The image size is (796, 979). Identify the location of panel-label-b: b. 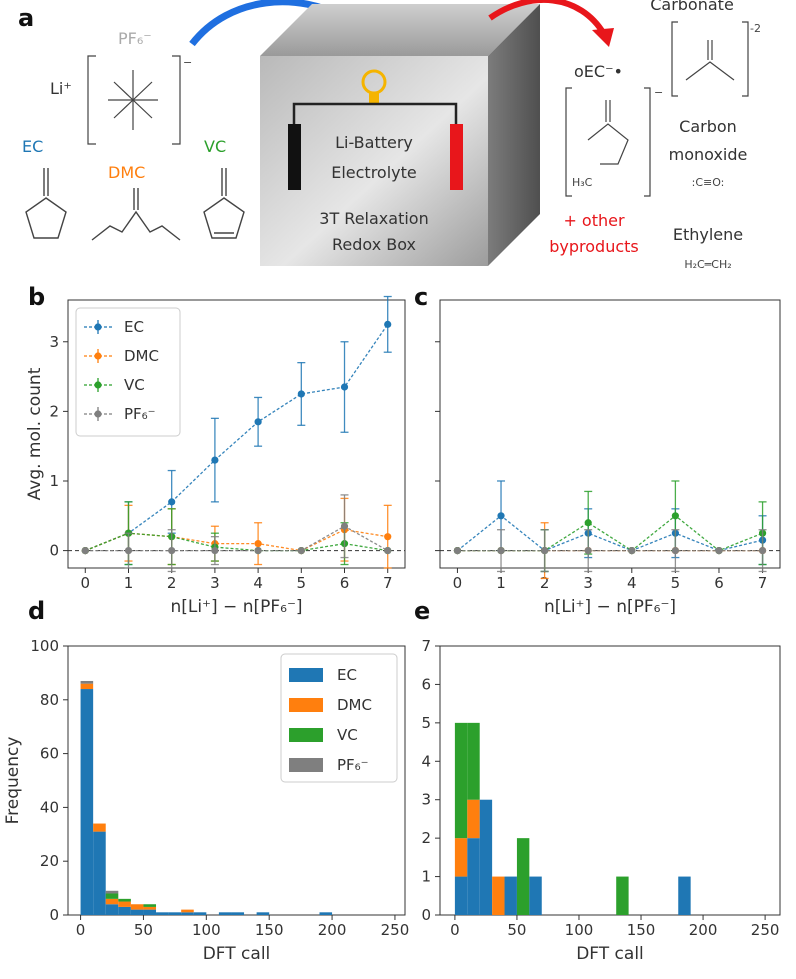
(36, 297).